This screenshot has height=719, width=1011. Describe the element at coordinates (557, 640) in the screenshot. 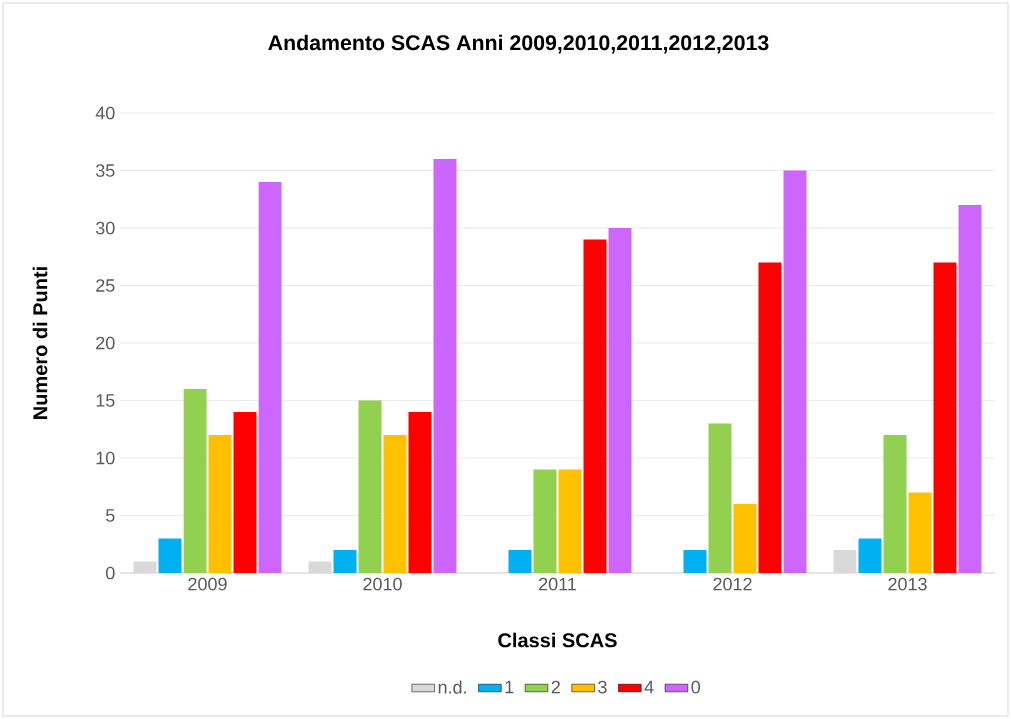

I see `x-axis-title: Classi SCAS` at that location.